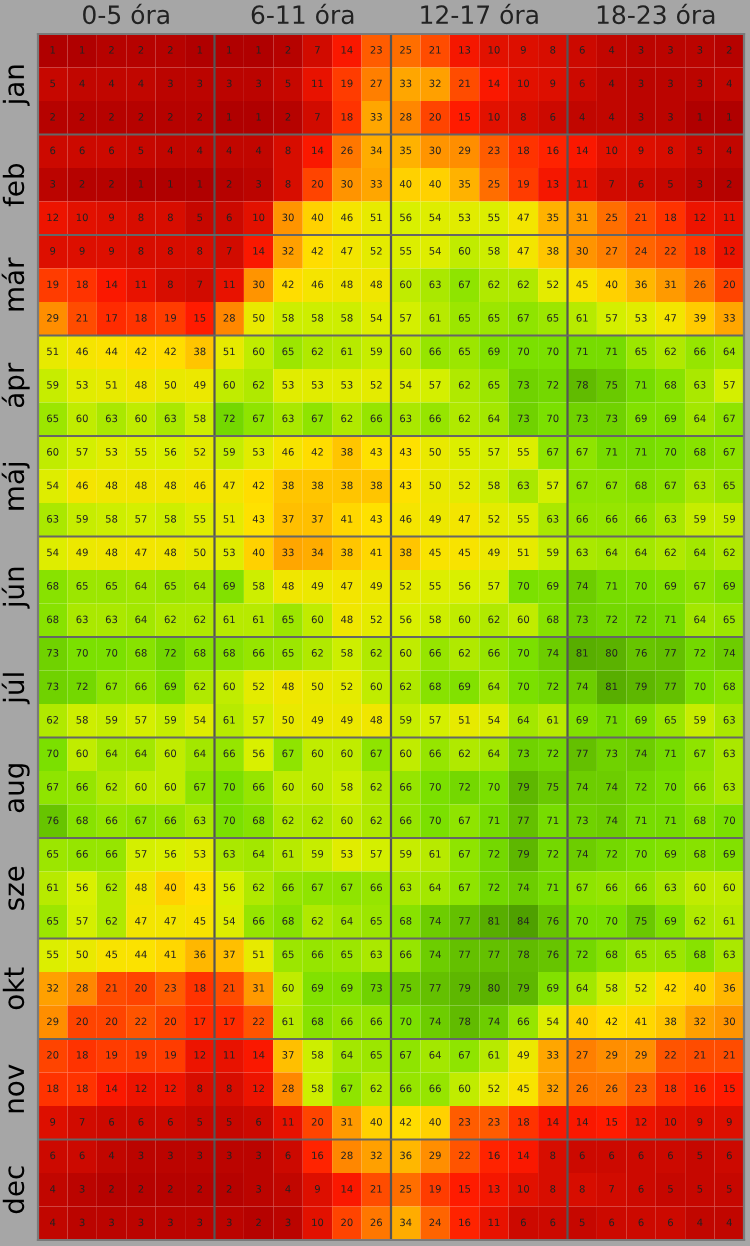 This screenshot has height=1246, width=750. I want to click on y-tick-label: dec, so click(13, 1190).